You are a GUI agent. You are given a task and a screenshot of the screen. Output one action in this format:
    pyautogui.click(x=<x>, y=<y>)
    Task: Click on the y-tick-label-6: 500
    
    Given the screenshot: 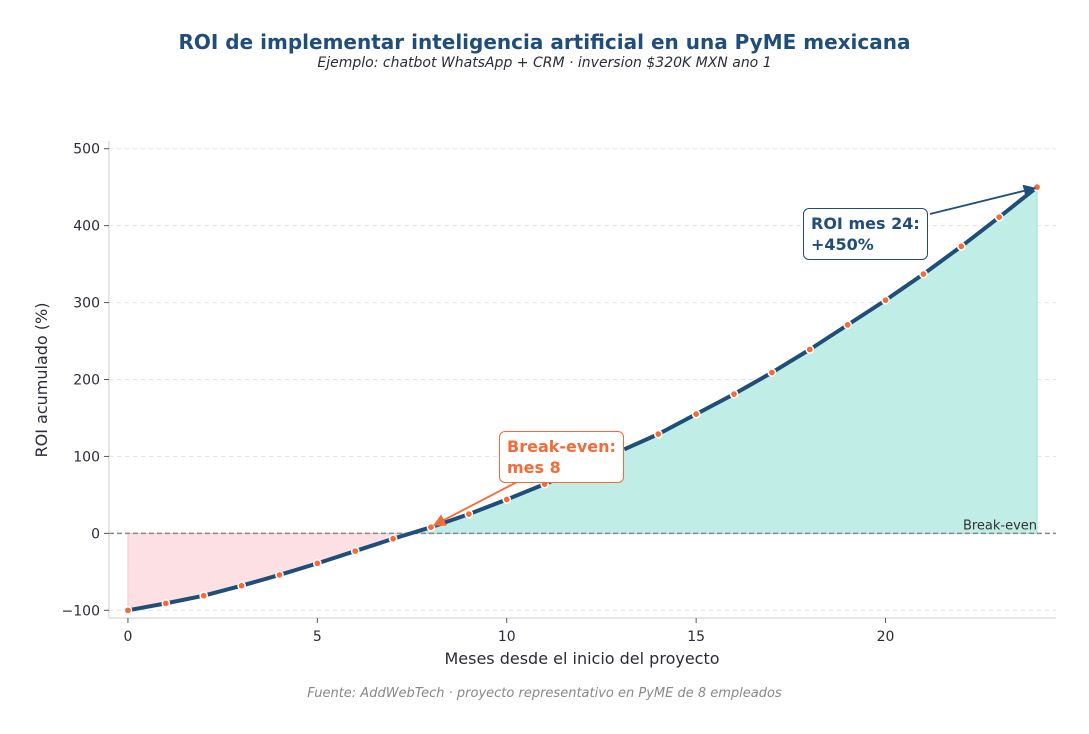 What is the action you would take?
    pyautogui.click(x=86, y=150)
    